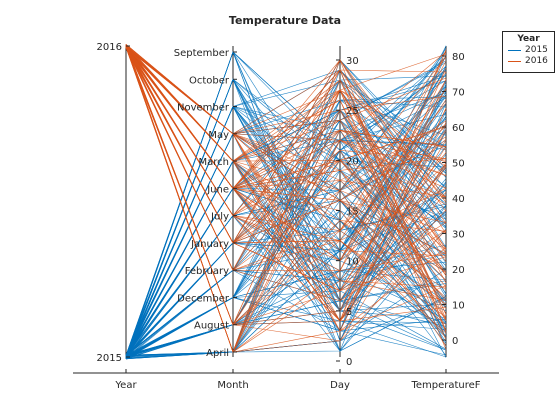 The width and height of the screenshot is (560, 420). Describe the element at coordinates (458, 57) in the screenshot. I see `tick-label-temperaturef-80: 80` at that location.